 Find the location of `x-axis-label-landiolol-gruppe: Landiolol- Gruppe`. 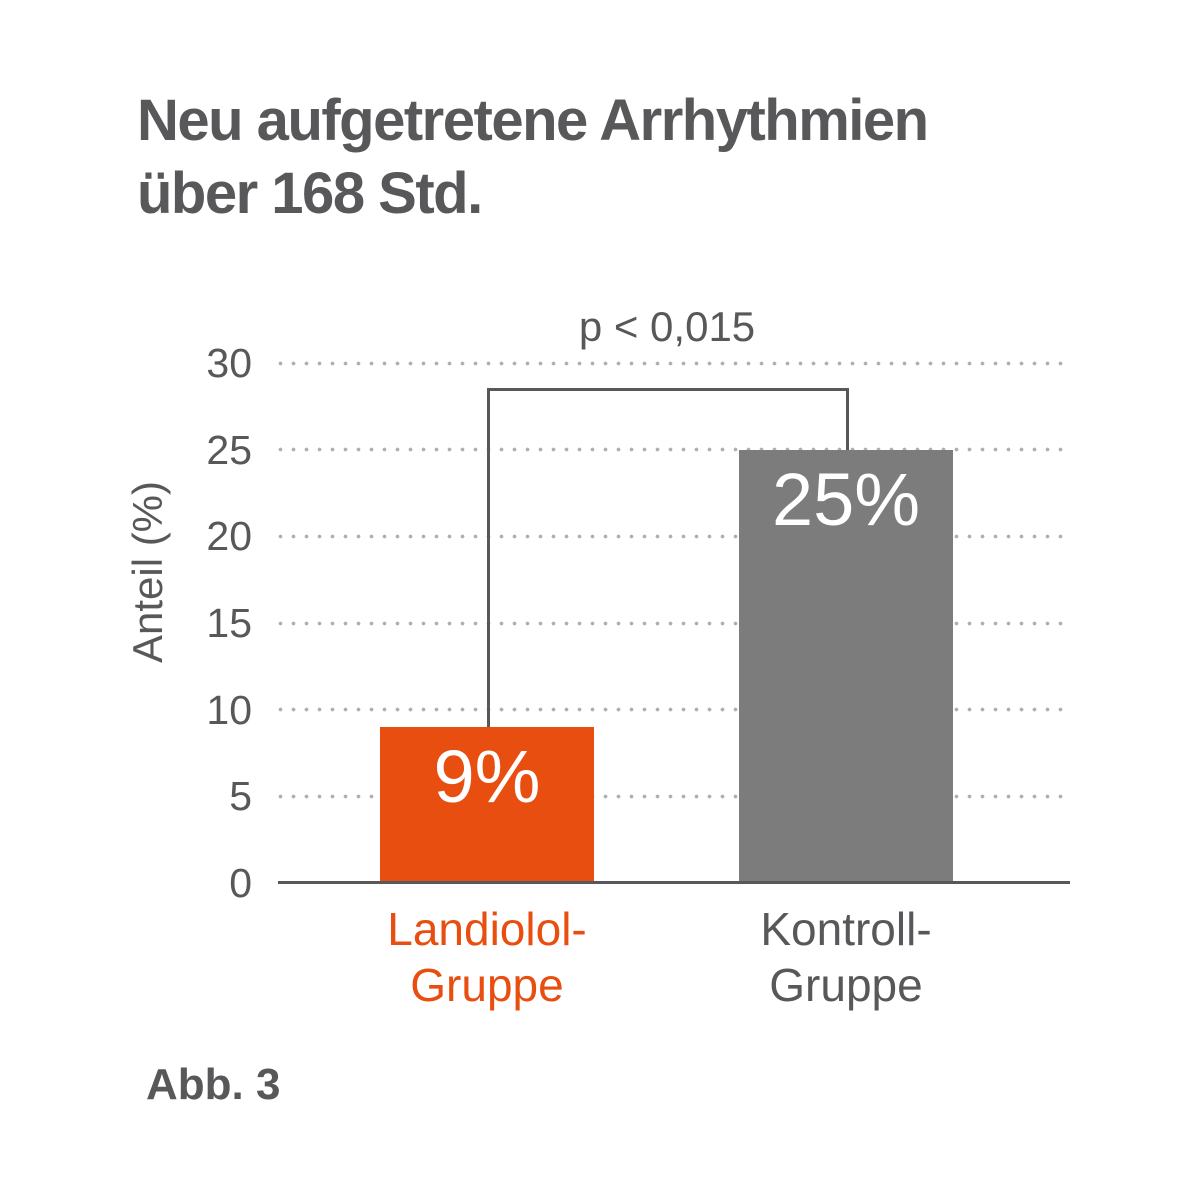

x-axis-label-landiolol-gruppe: Landiolol- Gruppe is located at coordinates (487, 957).